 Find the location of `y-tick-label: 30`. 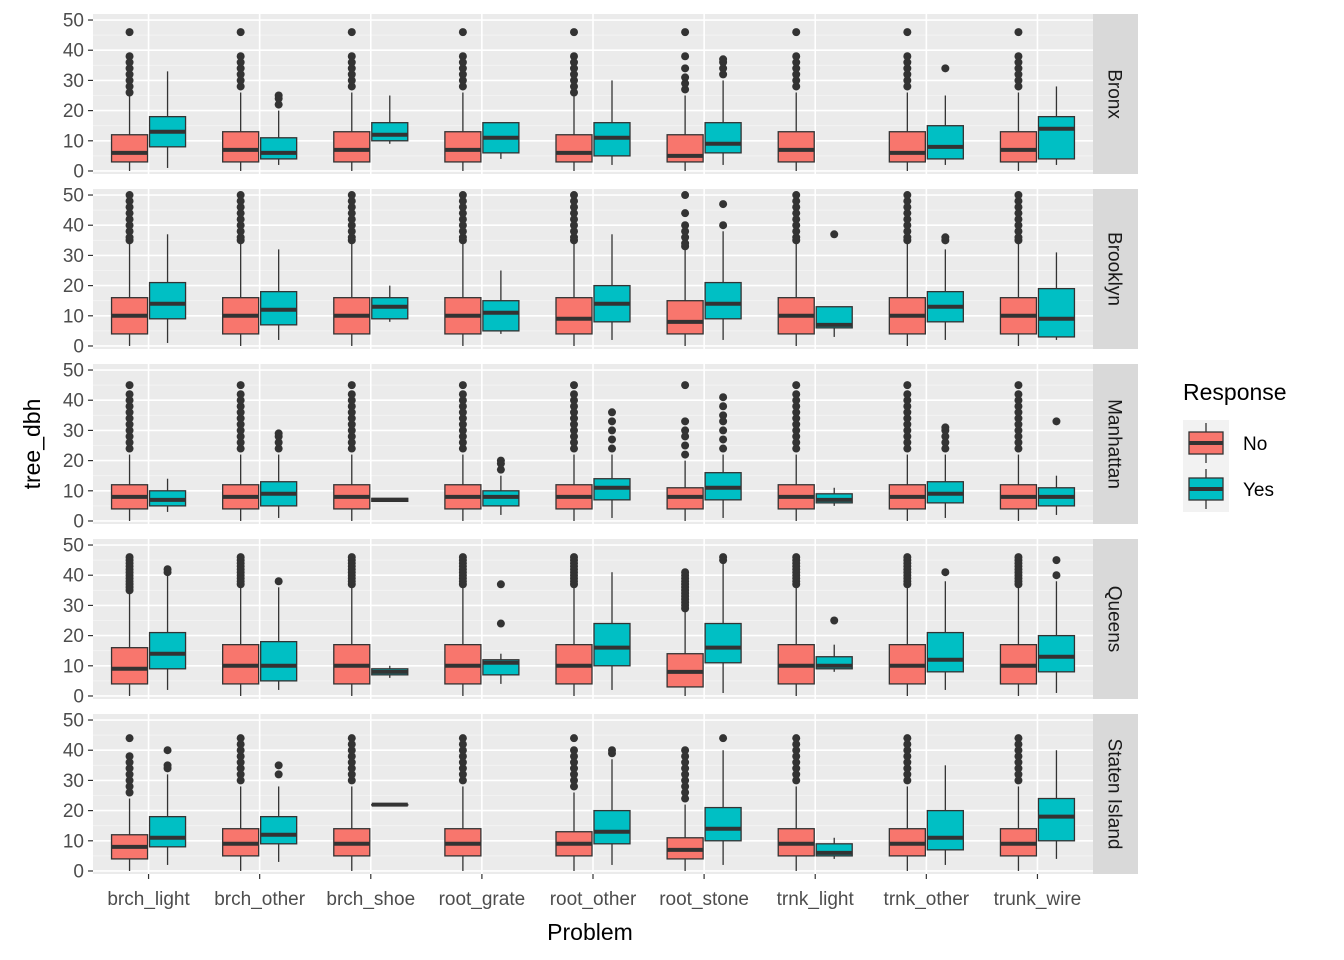

y-tick-label: 30 is located at coordinates (73, 781).